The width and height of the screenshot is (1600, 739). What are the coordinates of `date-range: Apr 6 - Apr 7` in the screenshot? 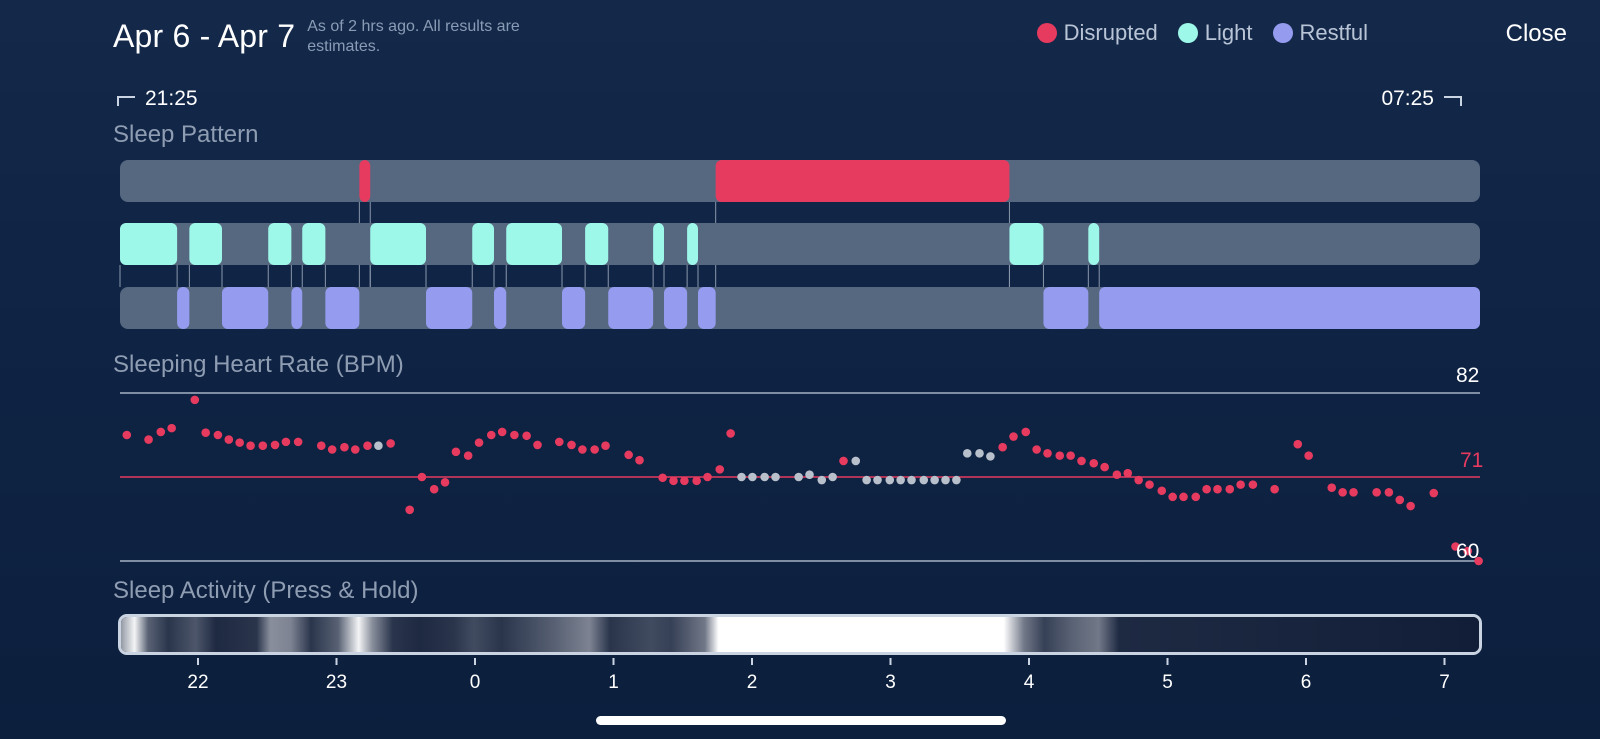 It's located at (204, 36).